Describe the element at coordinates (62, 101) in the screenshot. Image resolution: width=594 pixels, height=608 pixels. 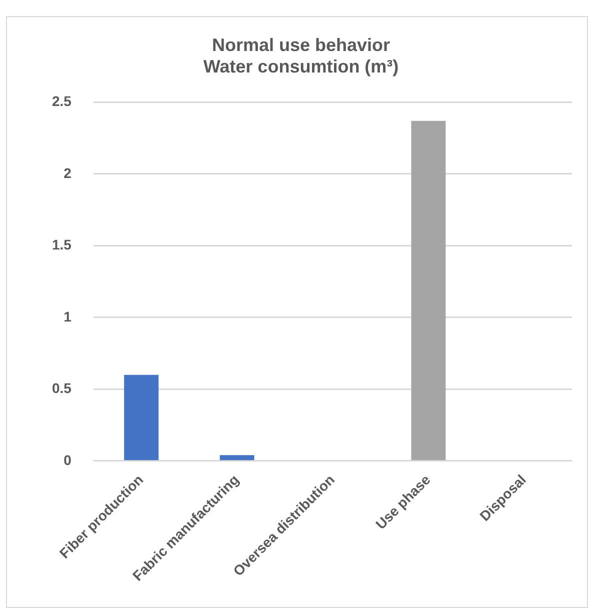
I see `y-tick-label: 2.5` at that location.